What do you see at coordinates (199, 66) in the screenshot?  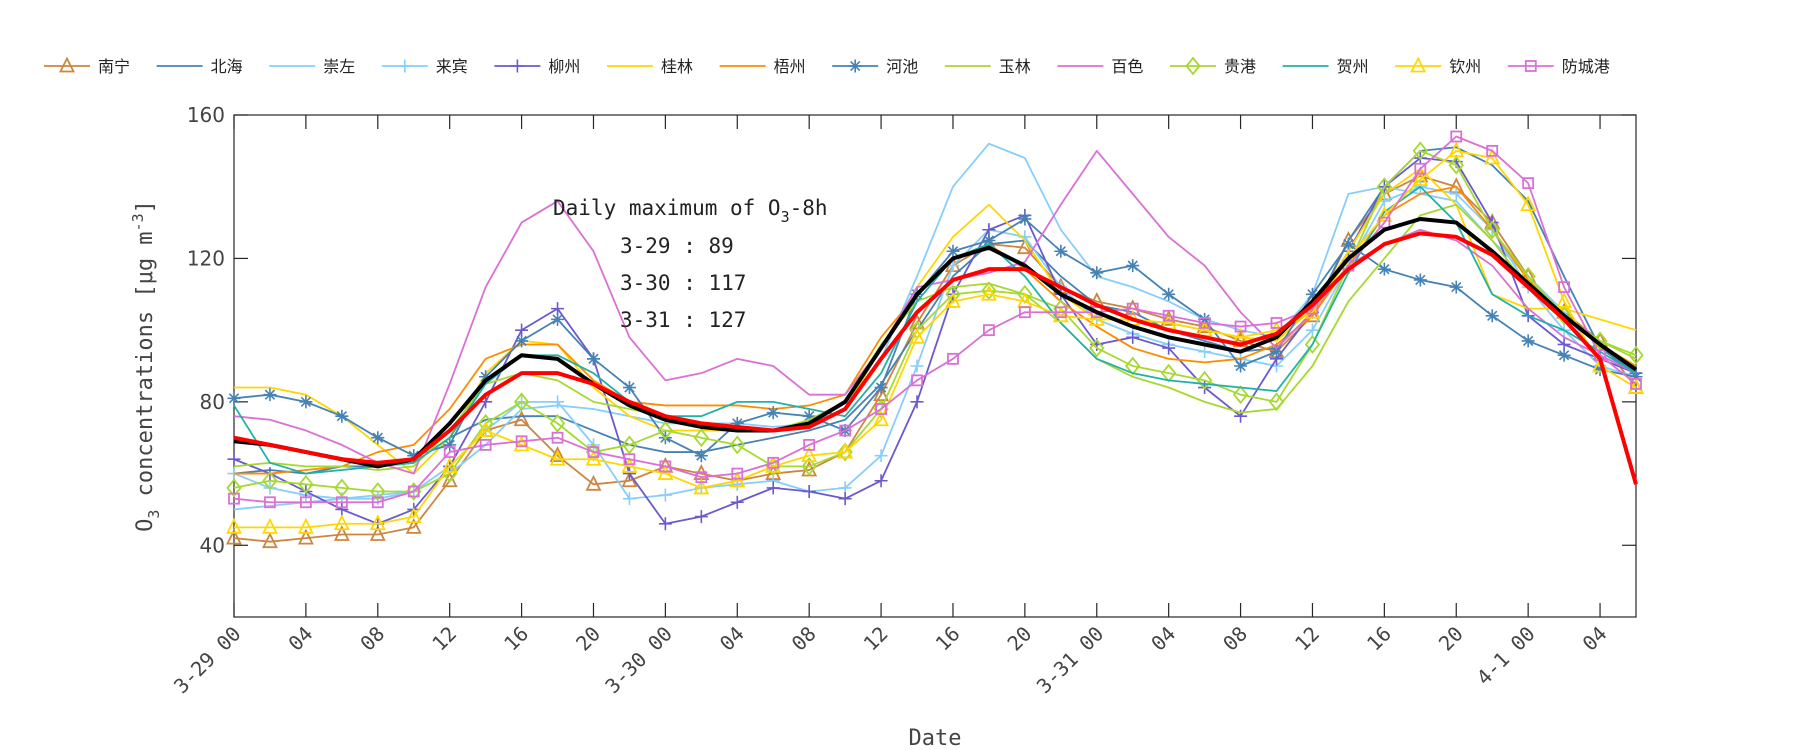 I see `legend-item: 北海` at bounding box center [199, 66].